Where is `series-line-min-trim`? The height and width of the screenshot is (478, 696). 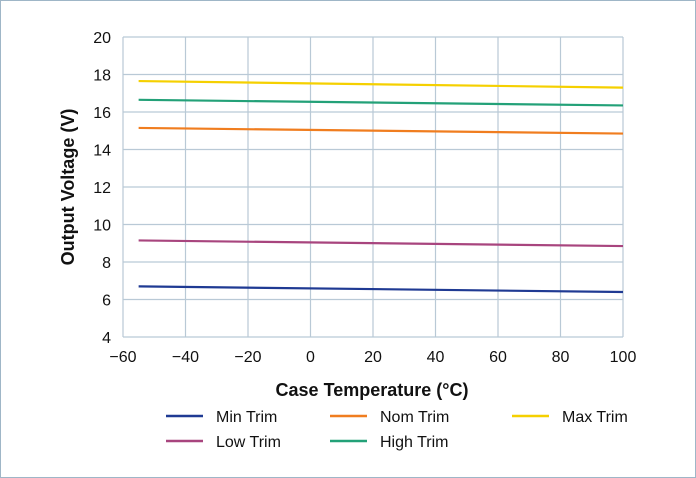
series-line-min-trim is located at coordinates (381, 289).